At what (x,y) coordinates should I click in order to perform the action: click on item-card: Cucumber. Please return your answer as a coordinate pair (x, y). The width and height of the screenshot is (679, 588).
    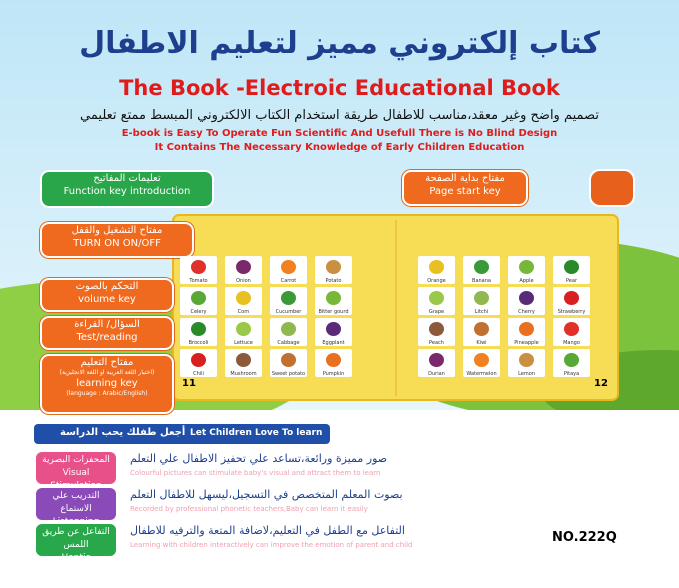
    Looking at the image, I should click on (288, 301).